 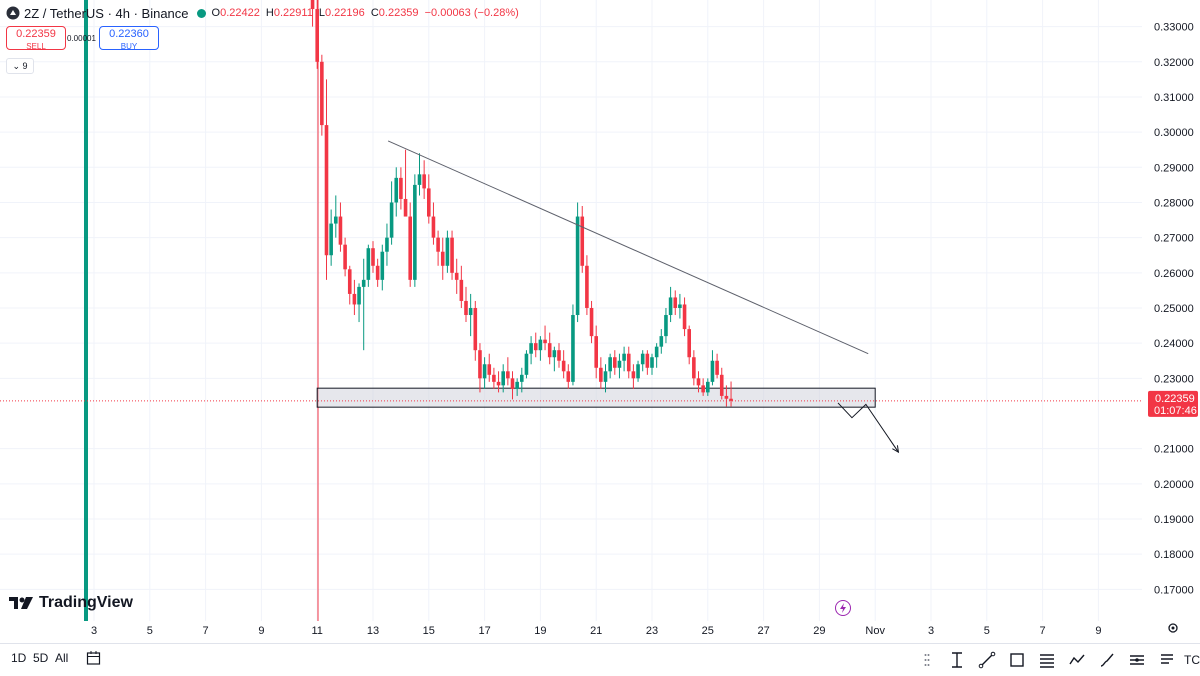 What do you see at coordinates (374, 13) in the screenshot?
I see `close-label: C` at bounding box center [374, 13].